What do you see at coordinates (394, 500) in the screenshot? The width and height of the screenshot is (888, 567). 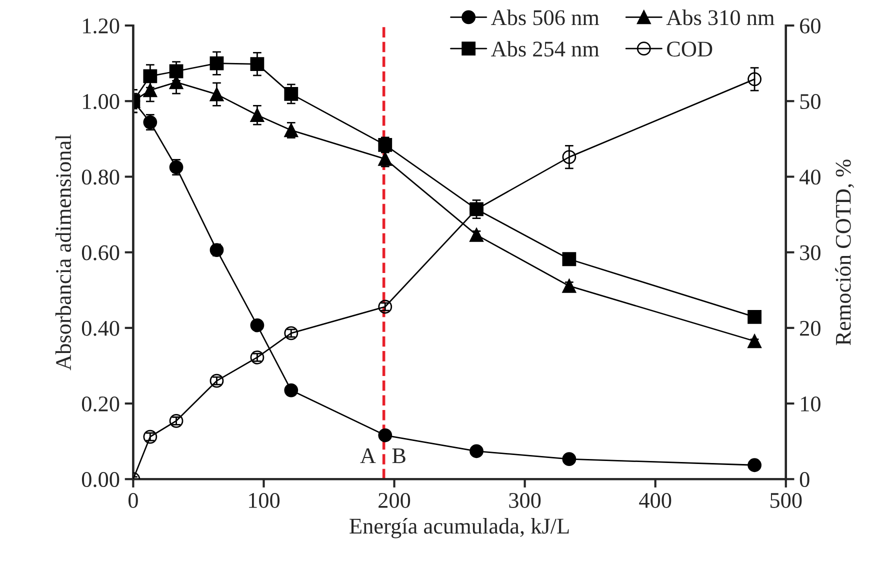 I see `x-tick-label: 200` at bounding box center [394, 500].